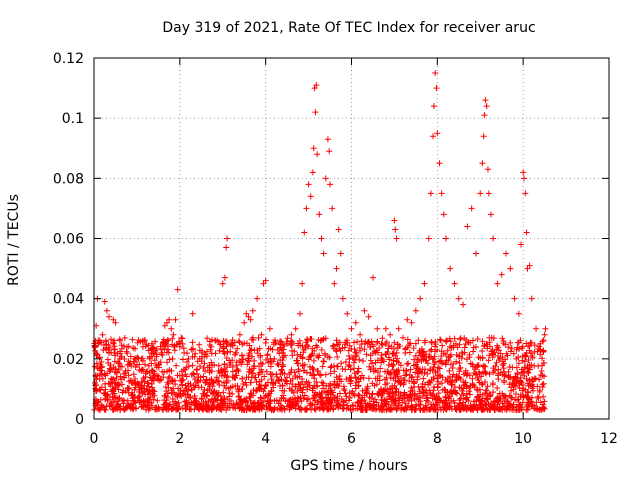 Image resolution: width=640 pixels, height=480 pixels. I want to click on x-tick-label: 10, so click(523, 439).